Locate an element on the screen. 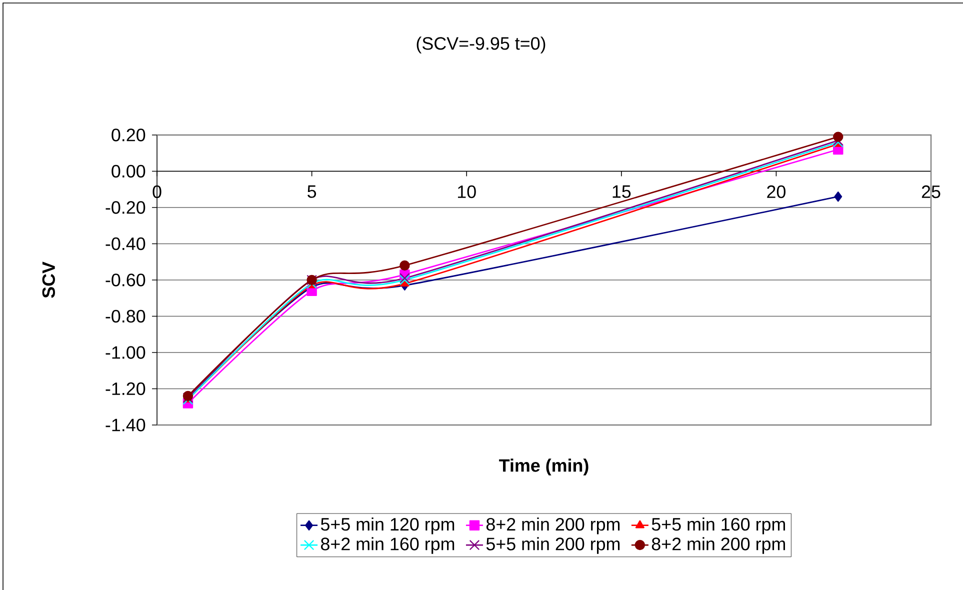 The image size is (963, 590). y-tick-label: -1.00 is located at coordinates (126, 352).